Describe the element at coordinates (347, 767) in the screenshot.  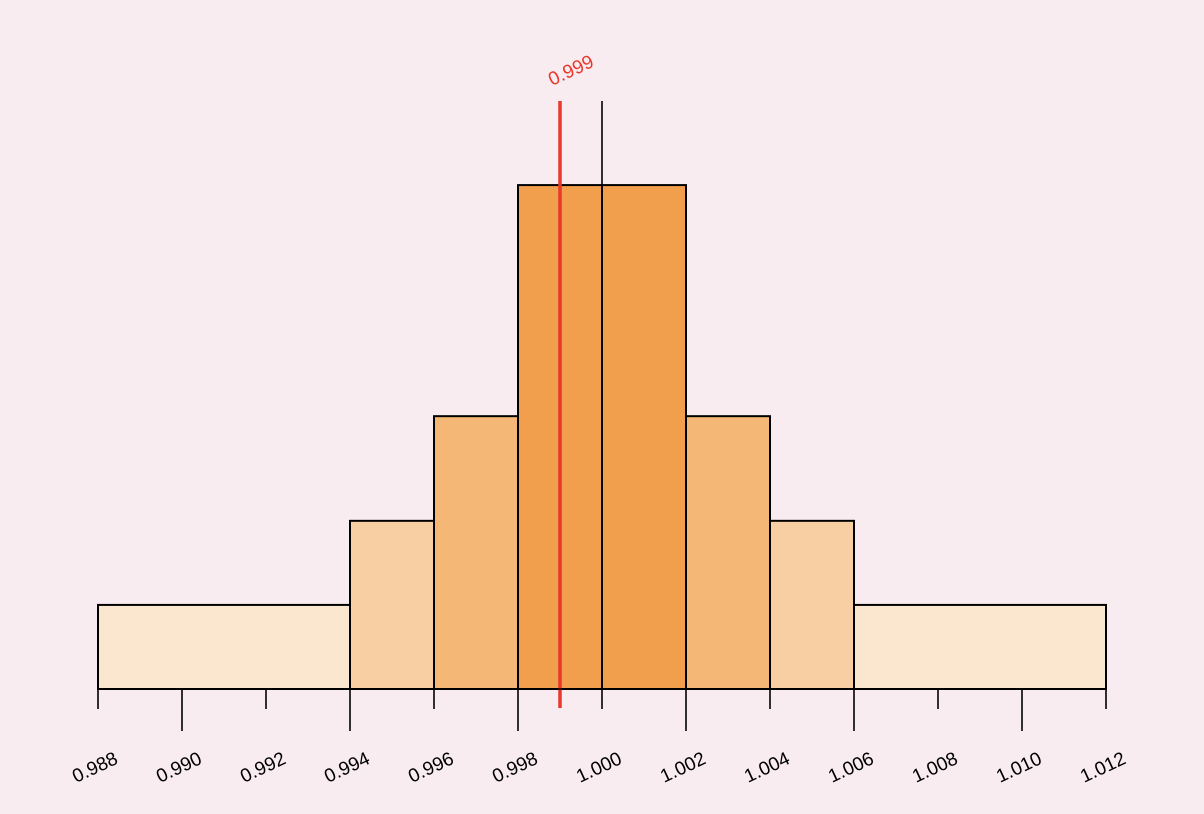
I see `x-tick-label: 0.994` at that location.